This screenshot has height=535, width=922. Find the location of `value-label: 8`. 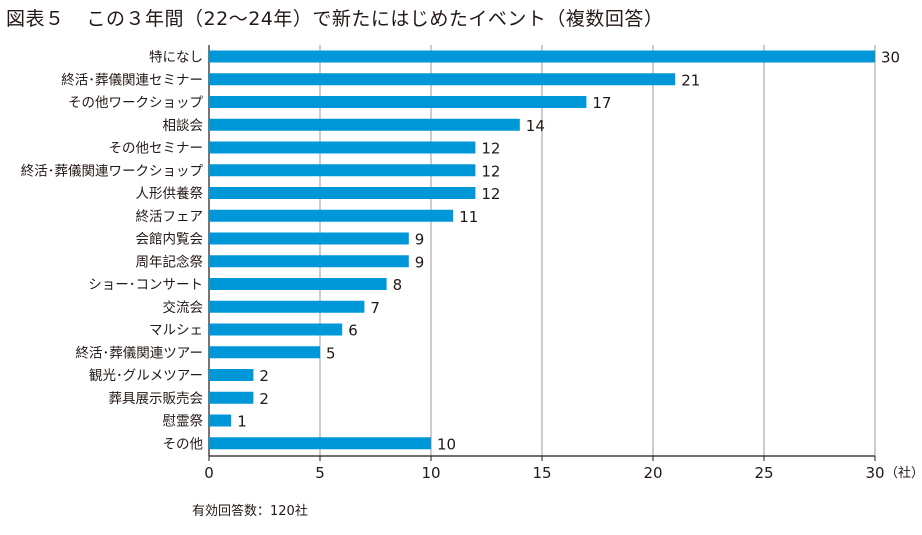

value-label: 8 is located at coordinates (398, 285).